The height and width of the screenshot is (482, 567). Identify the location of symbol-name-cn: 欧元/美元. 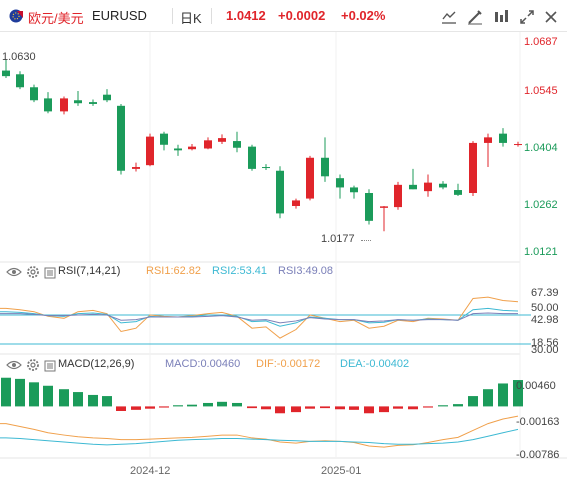
(56, 18).